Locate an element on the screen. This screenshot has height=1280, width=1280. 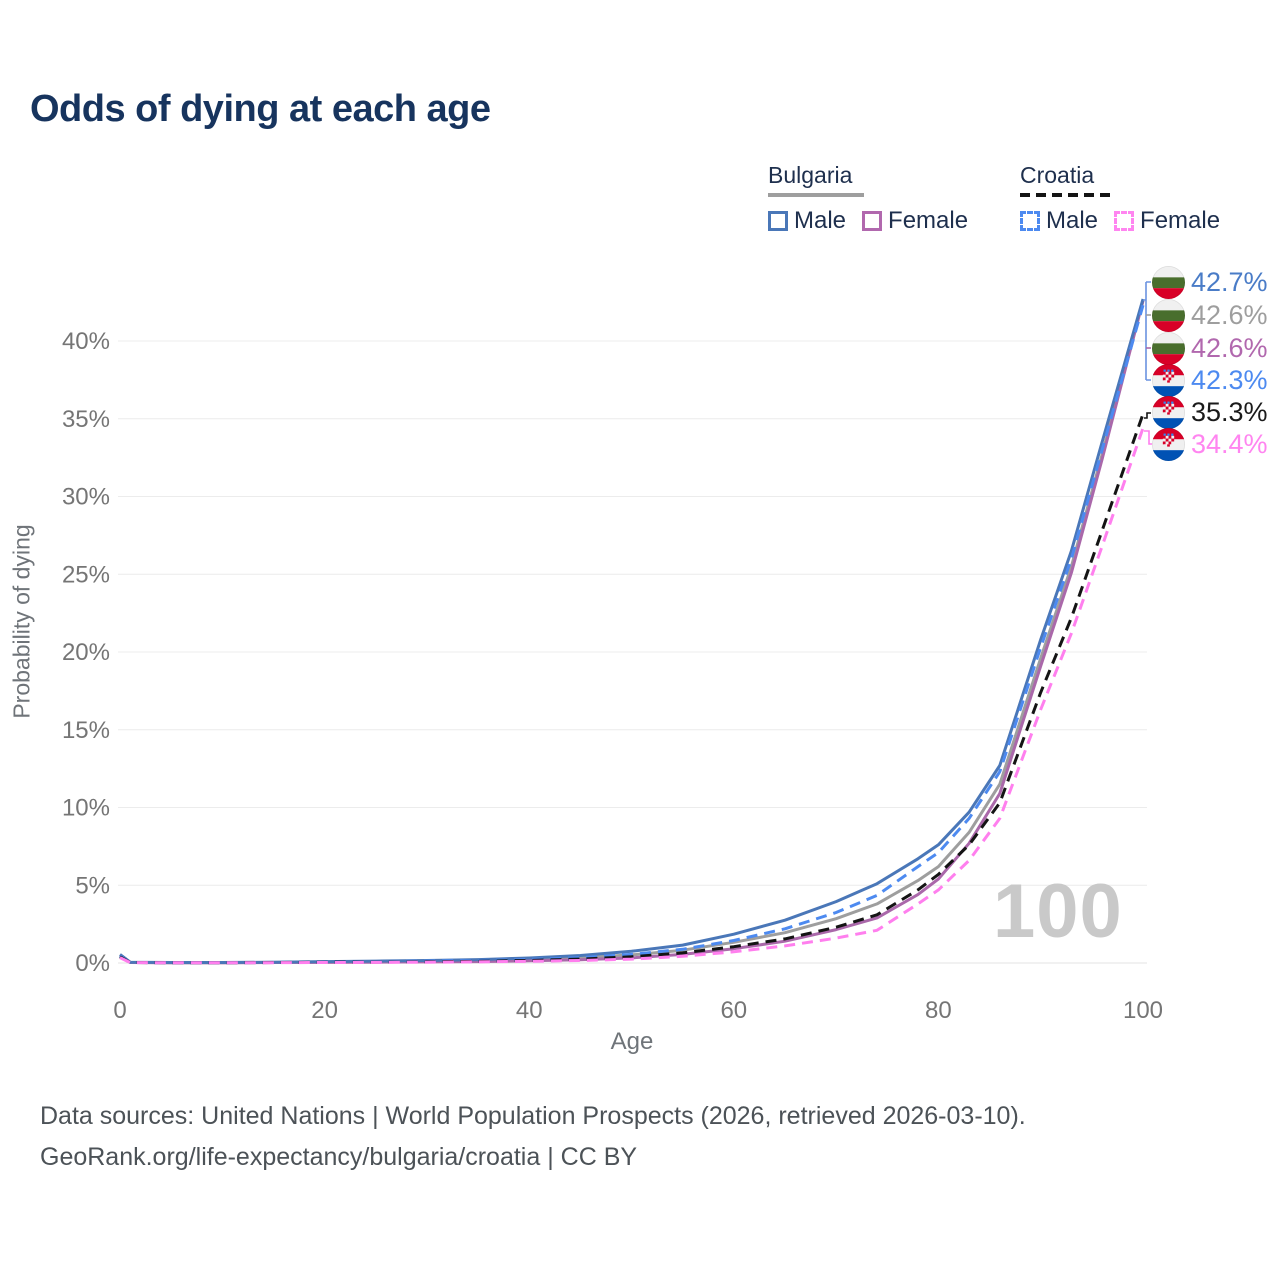
end-label-row-4: 35.3% is located at coordinates (1210, 412).